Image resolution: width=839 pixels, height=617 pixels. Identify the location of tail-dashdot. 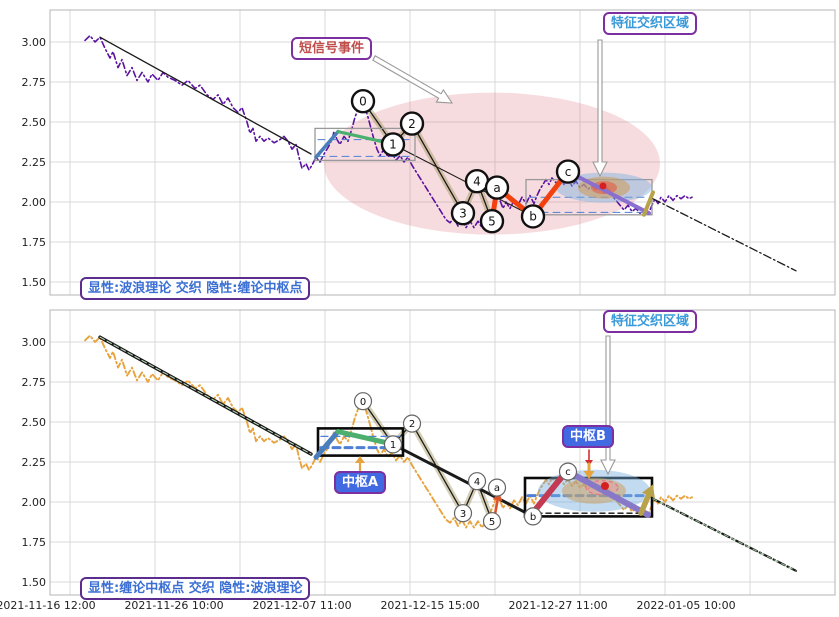
(724, 235).